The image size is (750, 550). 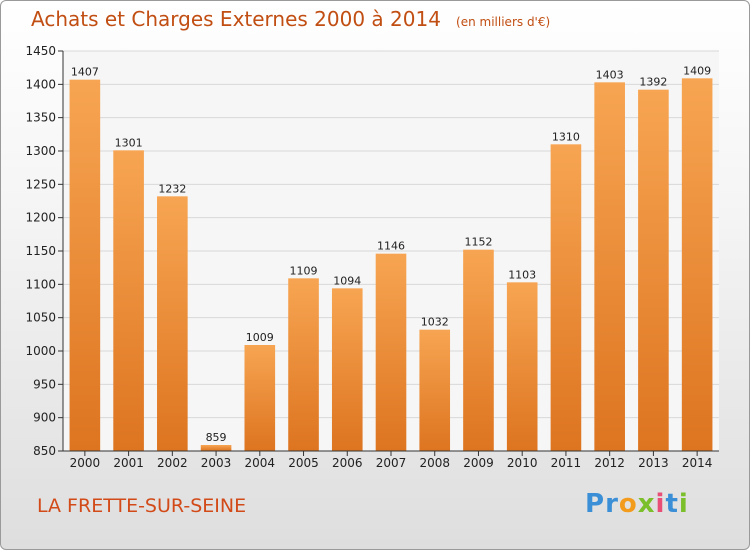 What do you see at coordinates (347, 463) in the screenshot?
I see `x-tick-label: 2006` at bounding box center [347, 463].